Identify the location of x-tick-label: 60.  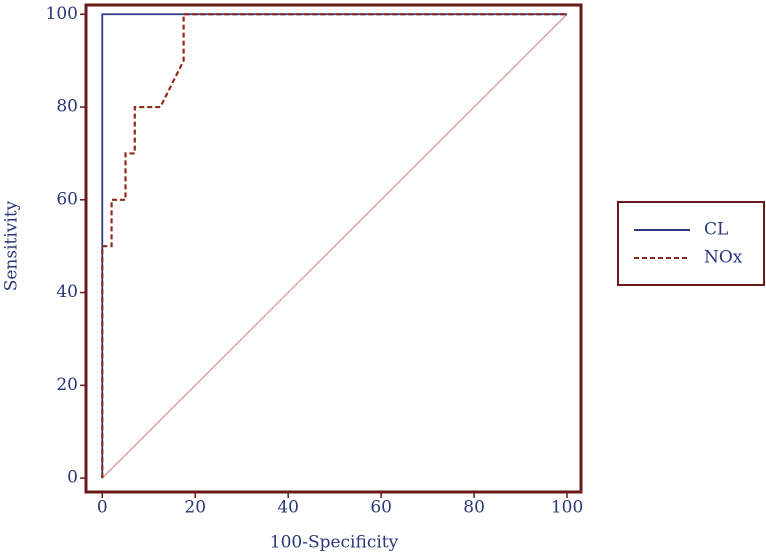
(381, 508).